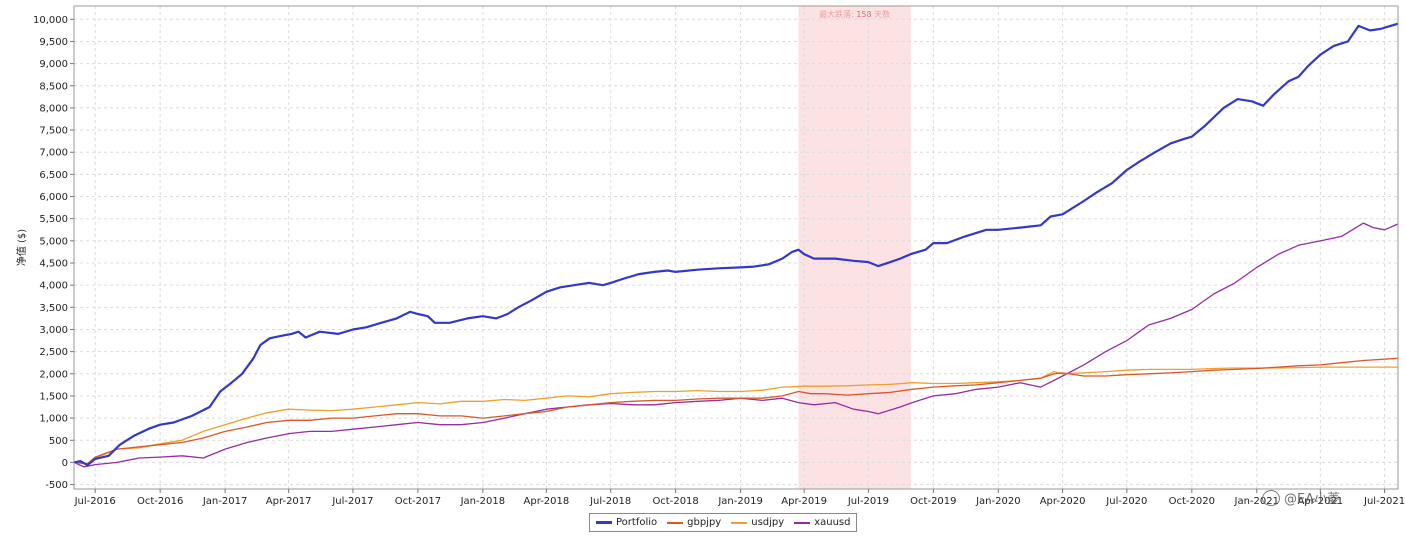 This screenshot has width=1406, height=538. What do you see at coordinates (53, 241) in the screenshot?
I see `y-tick-label: 5,000` at bounding box center [53, 241].